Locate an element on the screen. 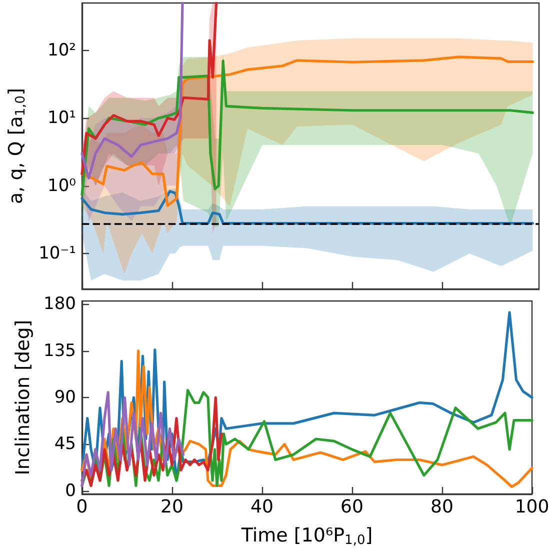 The width and height of the screenshot is (553, 550). y-axis-title: a, q, Q [a1,0] is located at coordinates (17, 146).